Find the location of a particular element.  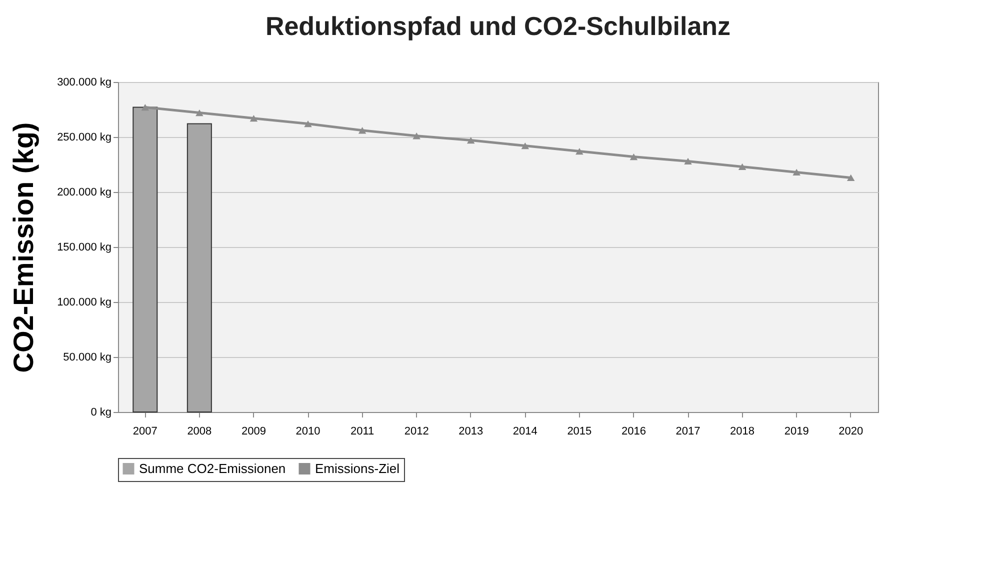

y-tick-label: 50.000 kg is located at coordinates (87, 358).